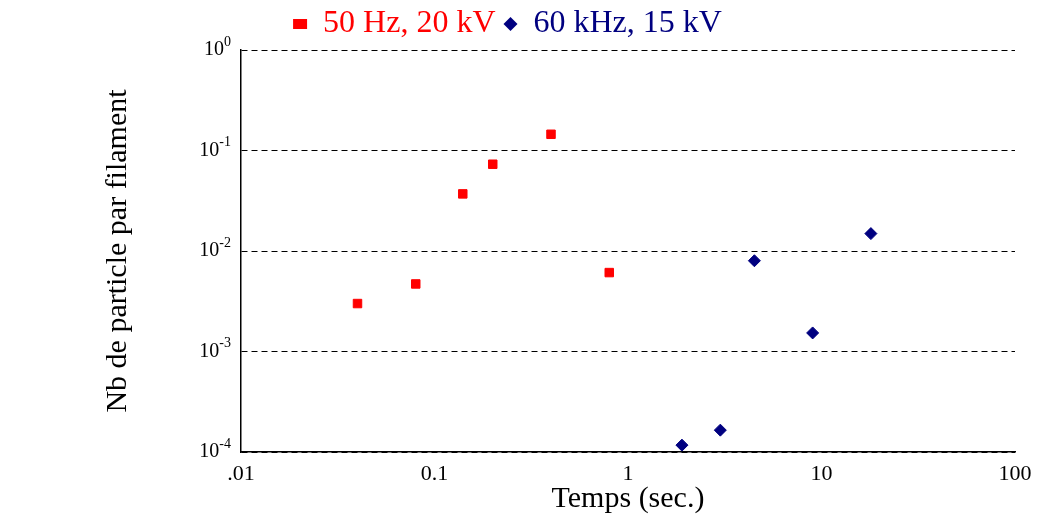 This screenshot has height=517, width=1061. Describe the element at coordinates (241, 472) in the screenshot. I see `x-tick-label: .01` at that location.